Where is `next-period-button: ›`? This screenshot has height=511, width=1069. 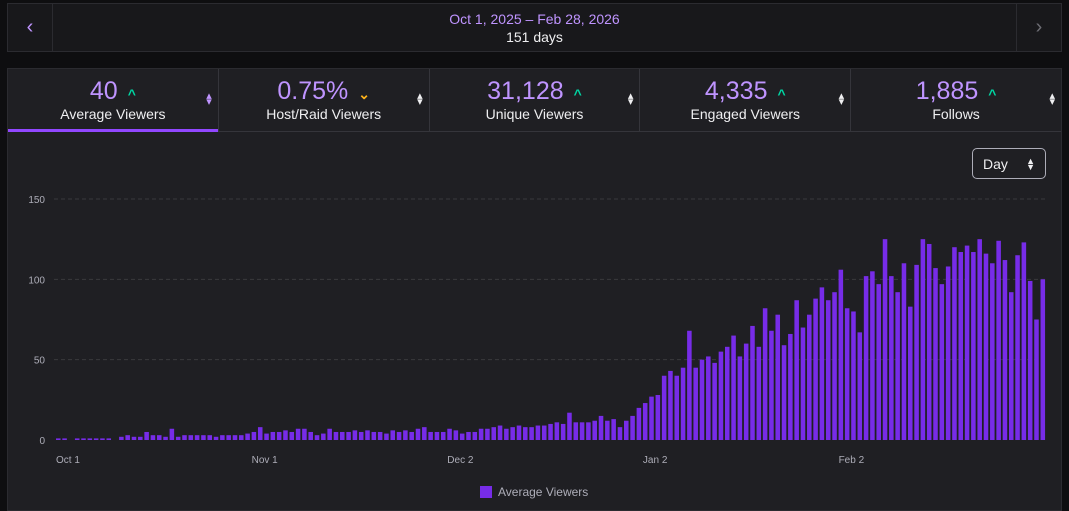
next-period-button: › is located at coordinates (1038, 27).